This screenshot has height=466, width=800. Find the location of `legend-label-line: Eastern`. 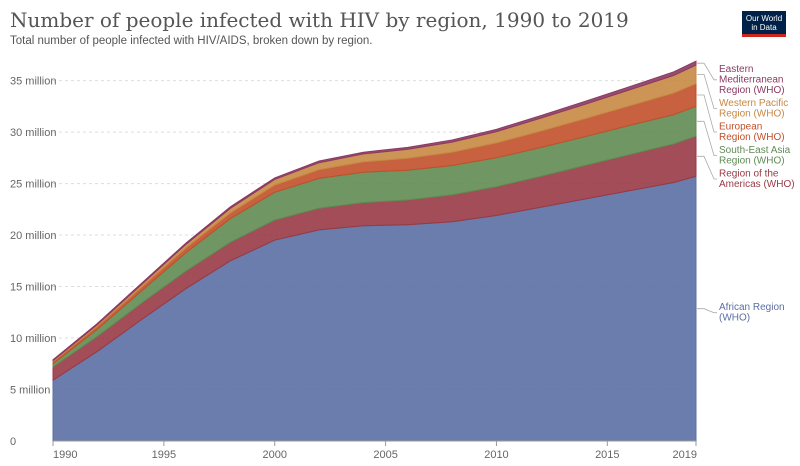

legend-label-line: Eastern is located at coordinates (736, 69).